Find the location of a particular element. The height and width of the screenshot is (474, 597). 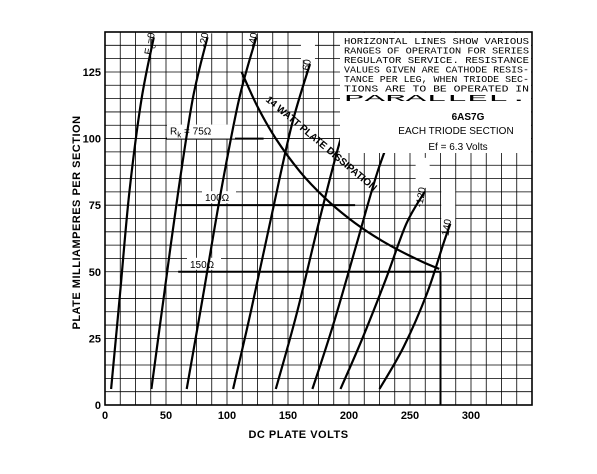

x-tick-label: 50 is located at coordinates (166, 416).